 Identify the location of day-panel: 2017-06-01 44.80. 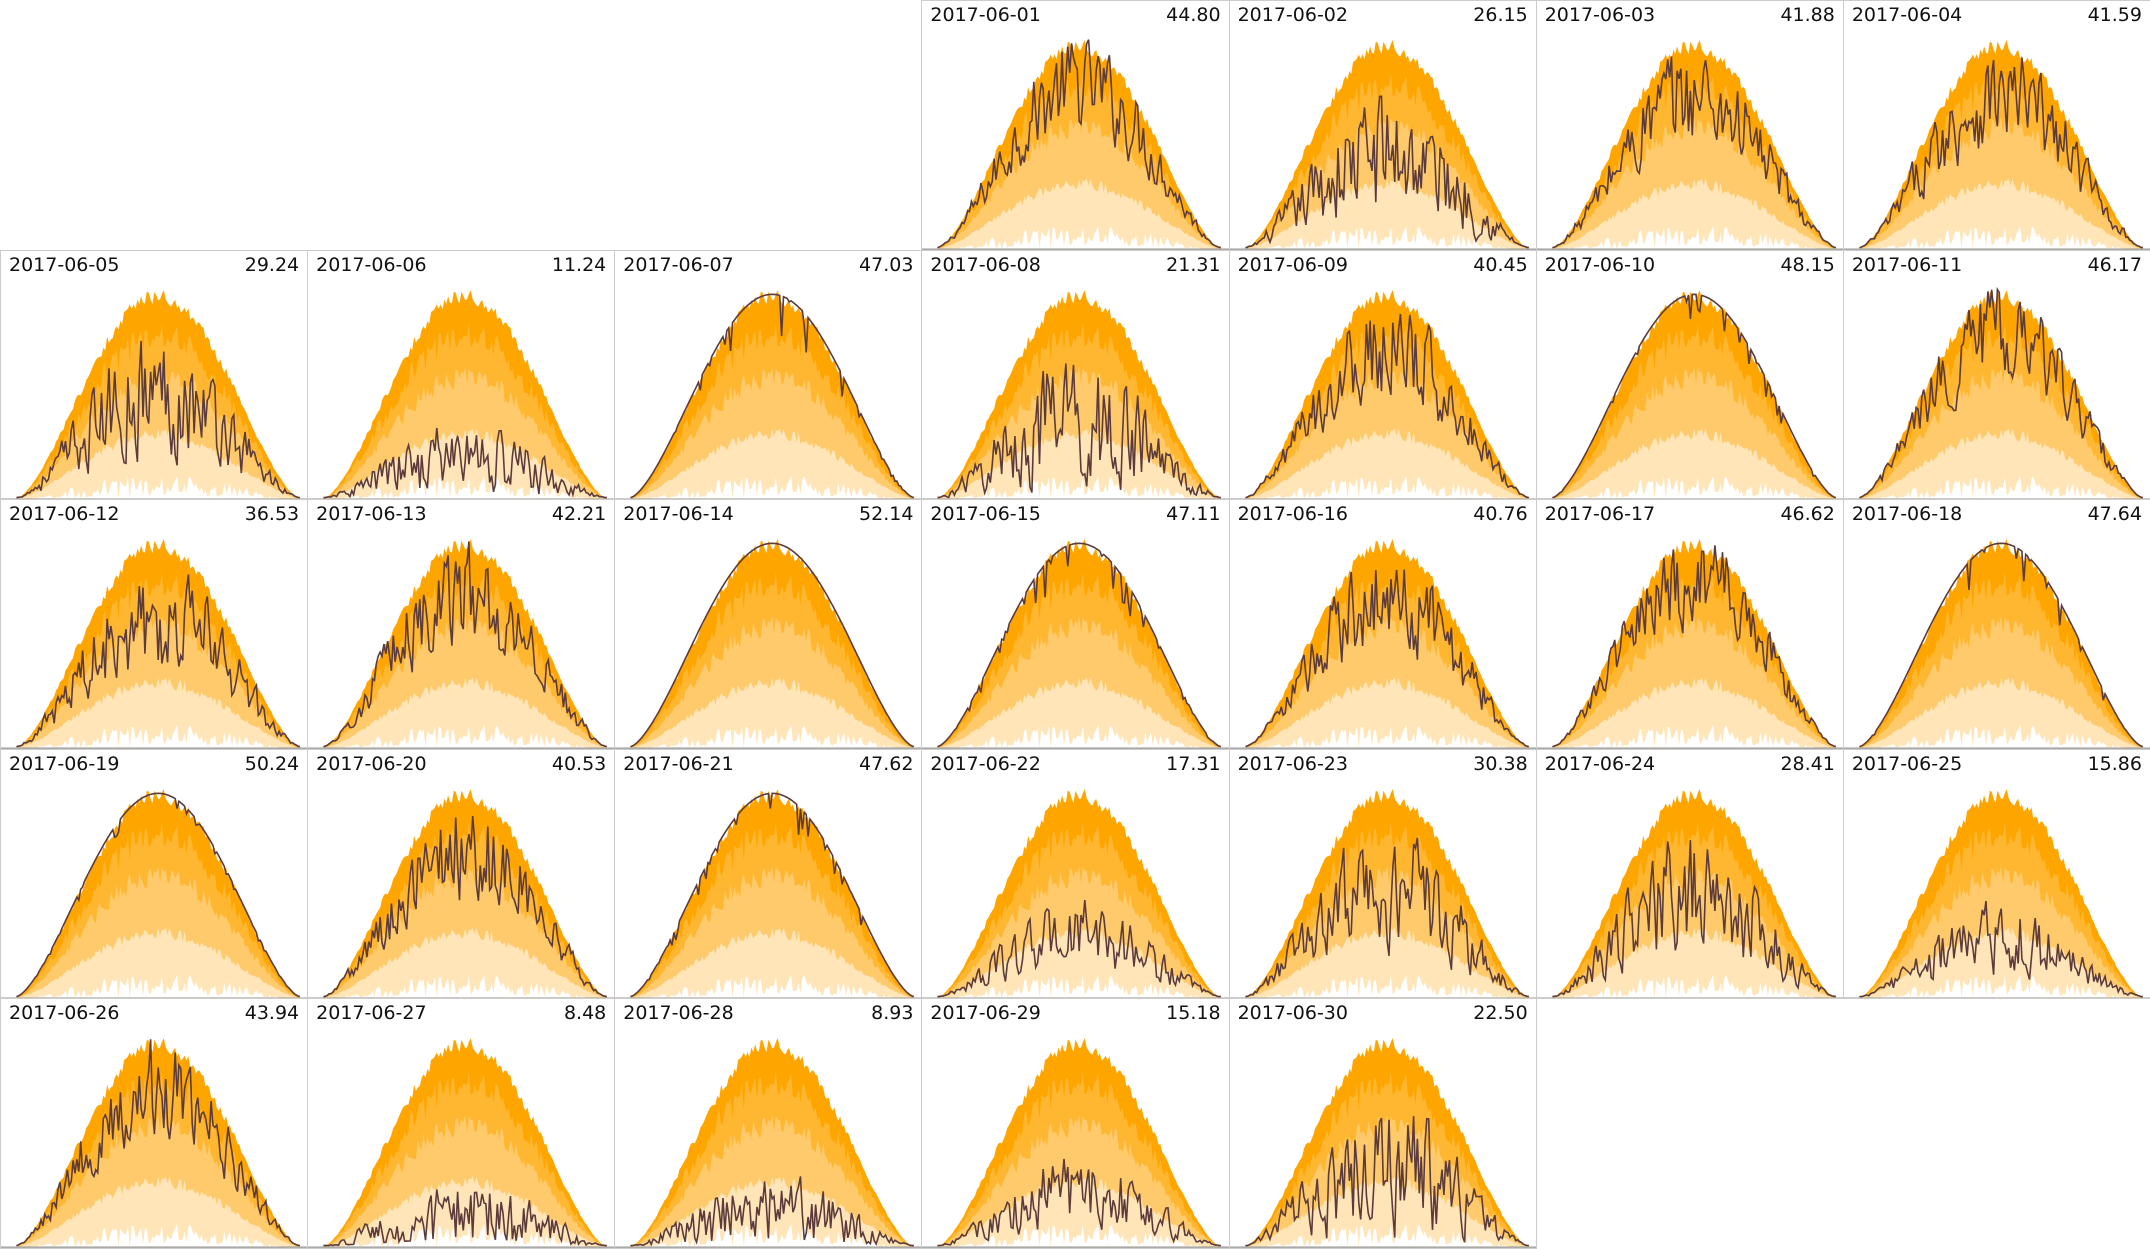
(1075, 125).